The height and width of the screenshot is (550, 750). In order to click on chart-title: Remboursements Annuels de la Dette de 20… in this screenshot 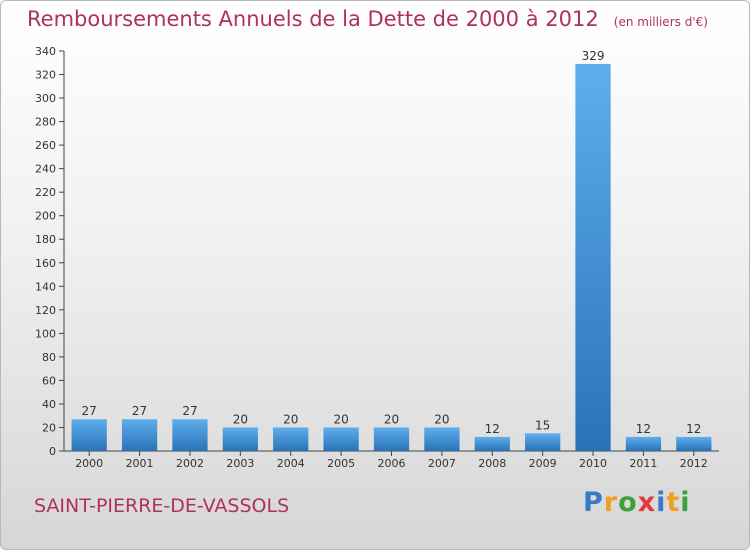, I will do `click(313, 19)`.